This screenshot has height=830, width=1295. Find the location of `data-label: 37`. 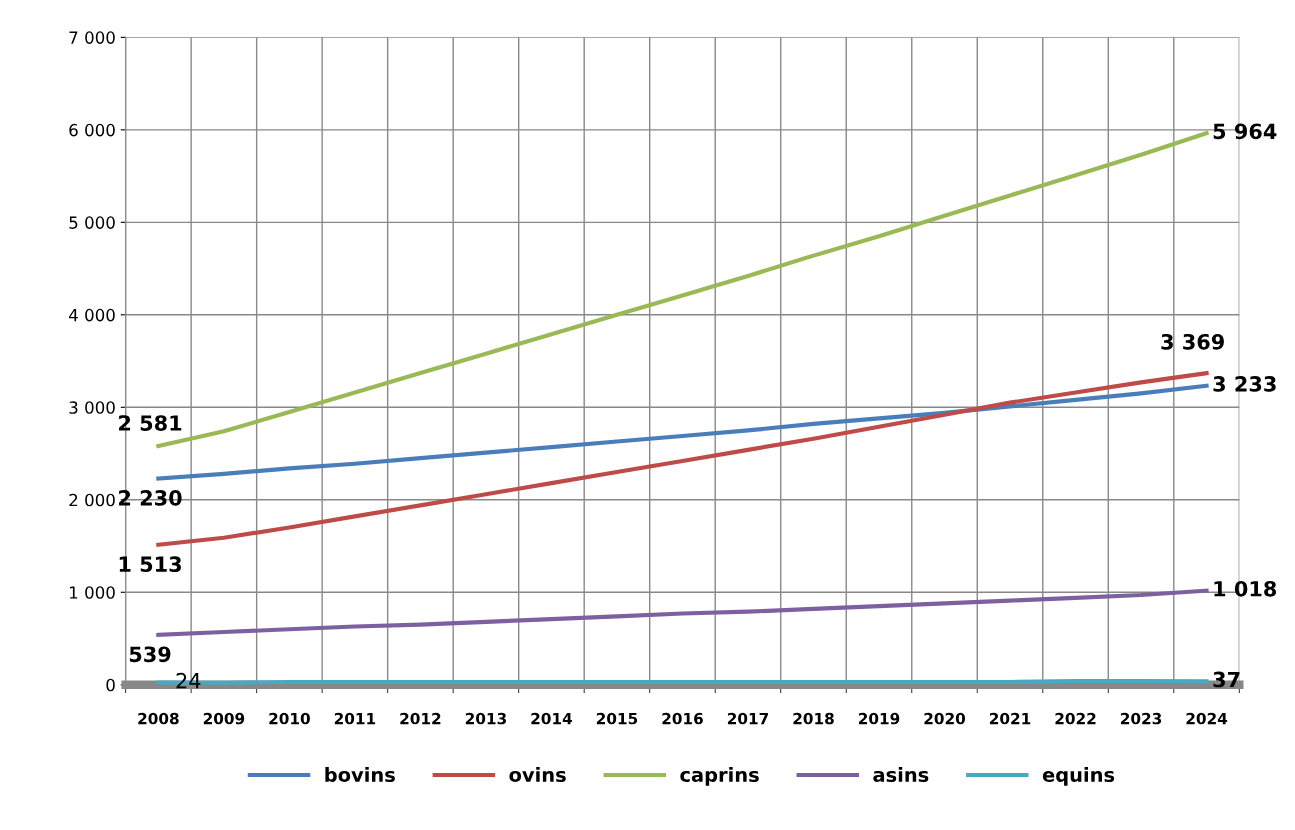

data-label: 37 is located at coordinates (1226, 679).